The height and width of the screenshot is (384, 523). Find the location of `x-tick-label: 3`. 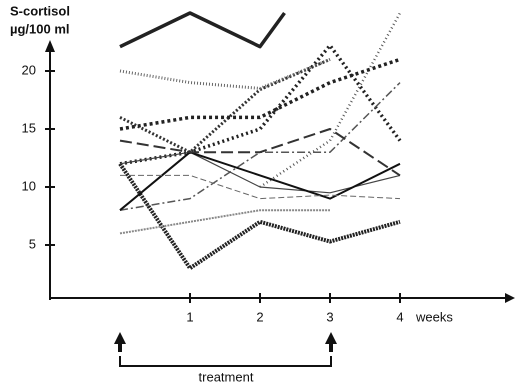

x-tick-label: 3 is located at coordinates (329, 316).